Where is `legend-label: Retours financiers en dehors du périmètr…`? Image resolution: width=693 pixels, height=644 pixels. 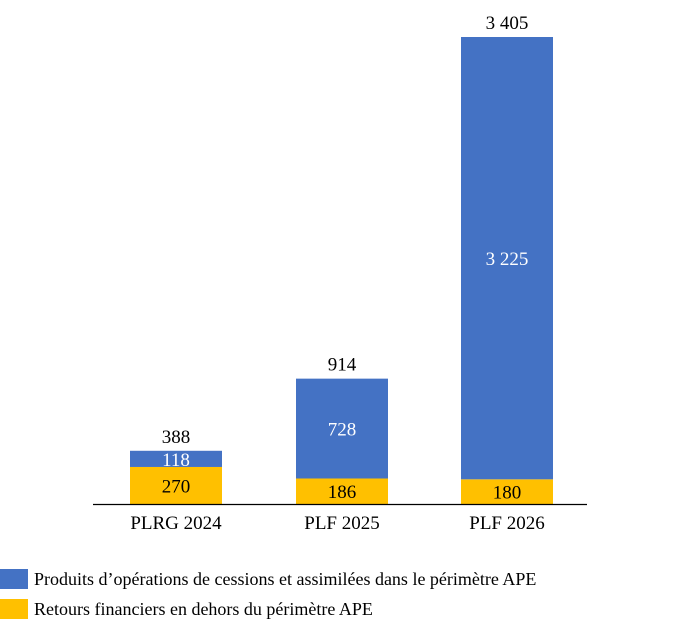
legend-label: Retours financiers en dehors du périmètr… is located at coordinates (203, 608).